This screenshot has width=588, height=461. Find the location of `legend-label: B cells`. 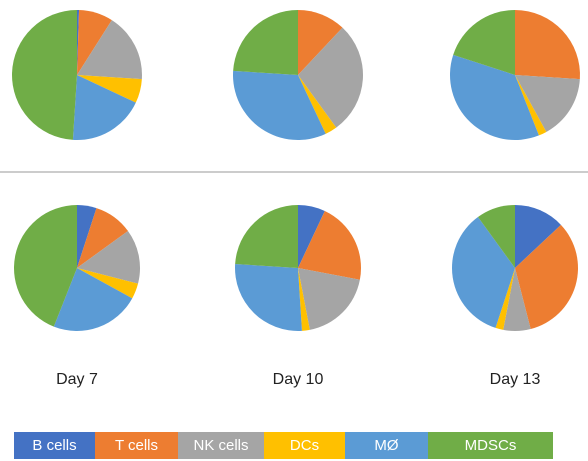

legend-label: B cells is located at coordinates (54, 445).